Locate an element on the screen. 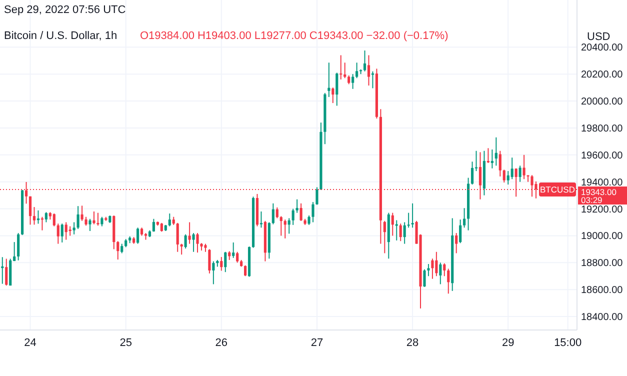 This screenshot has width=627, height=376. x-tick-label: 15:00 is located at coordinates (568, 343).